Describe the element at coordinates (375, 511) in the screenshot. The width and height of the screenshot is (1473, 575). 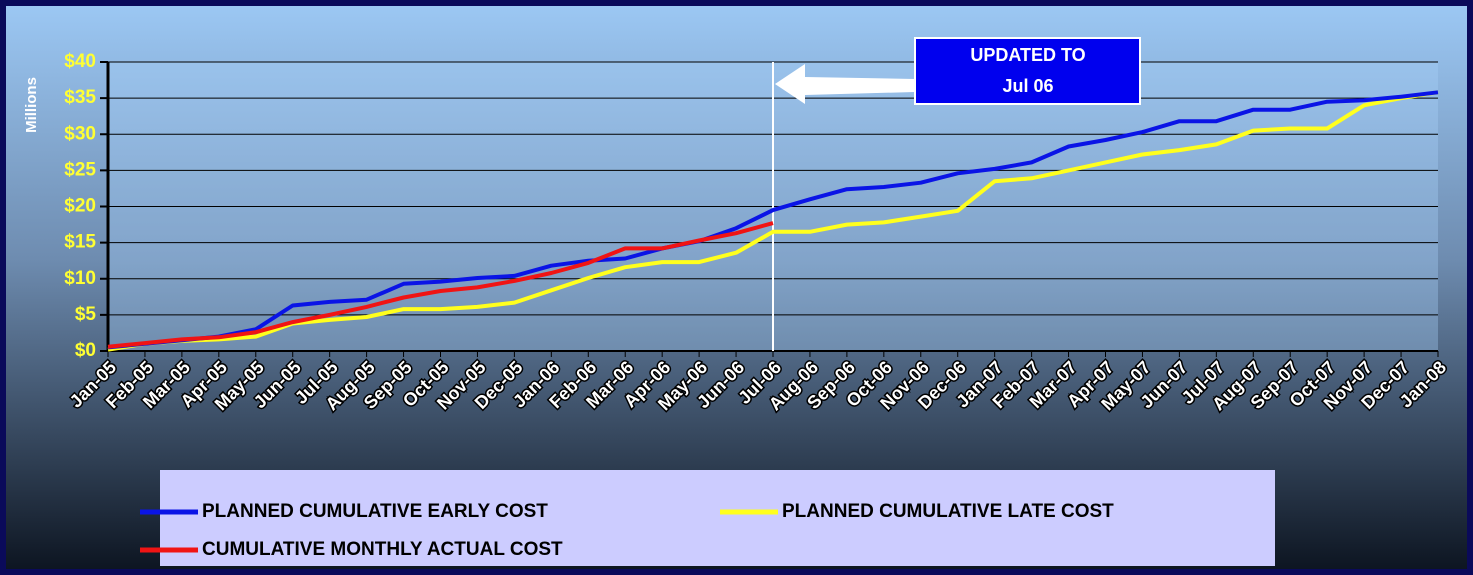
I see `legend-label: PLANNED CUMULATIVE EARLY COST` at that location.